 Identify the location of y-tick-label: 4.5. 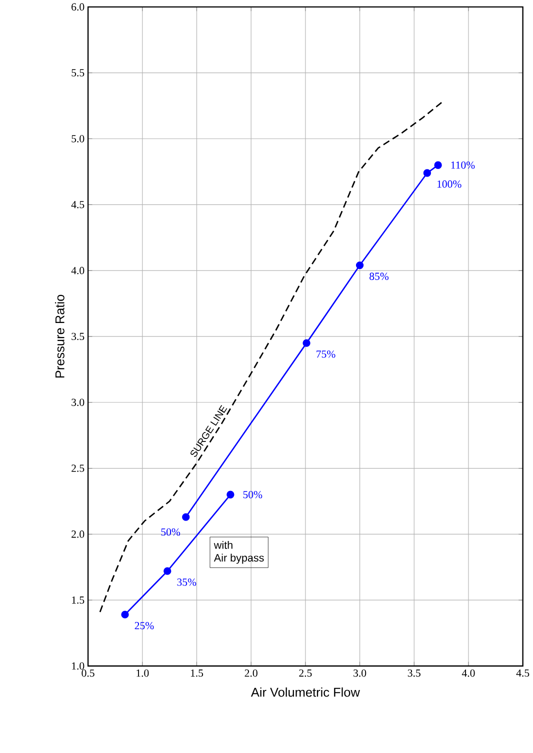
(77, 204).